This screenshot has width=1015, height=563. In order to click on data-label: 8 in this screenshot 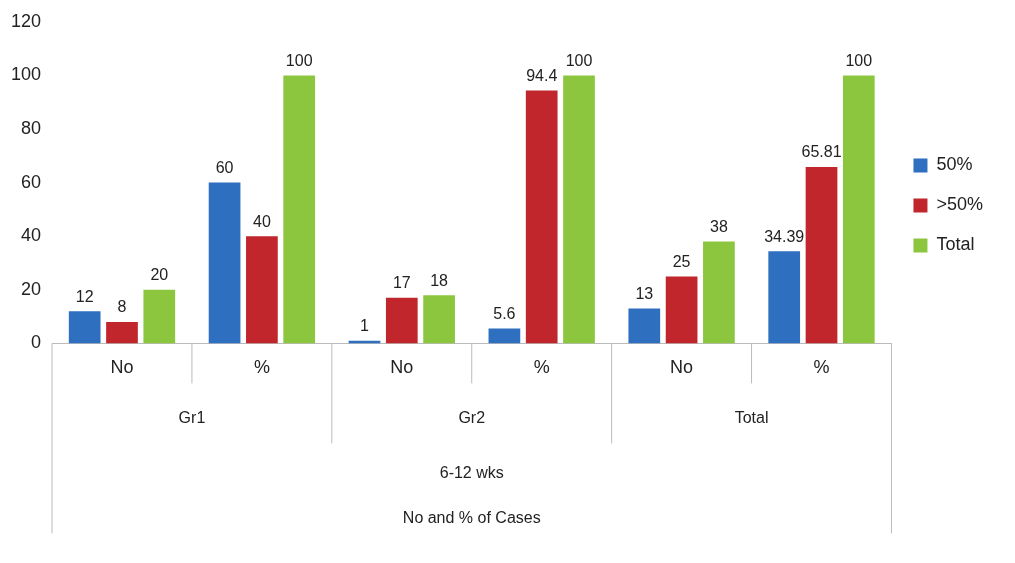, I will do `click(122, 307)`.